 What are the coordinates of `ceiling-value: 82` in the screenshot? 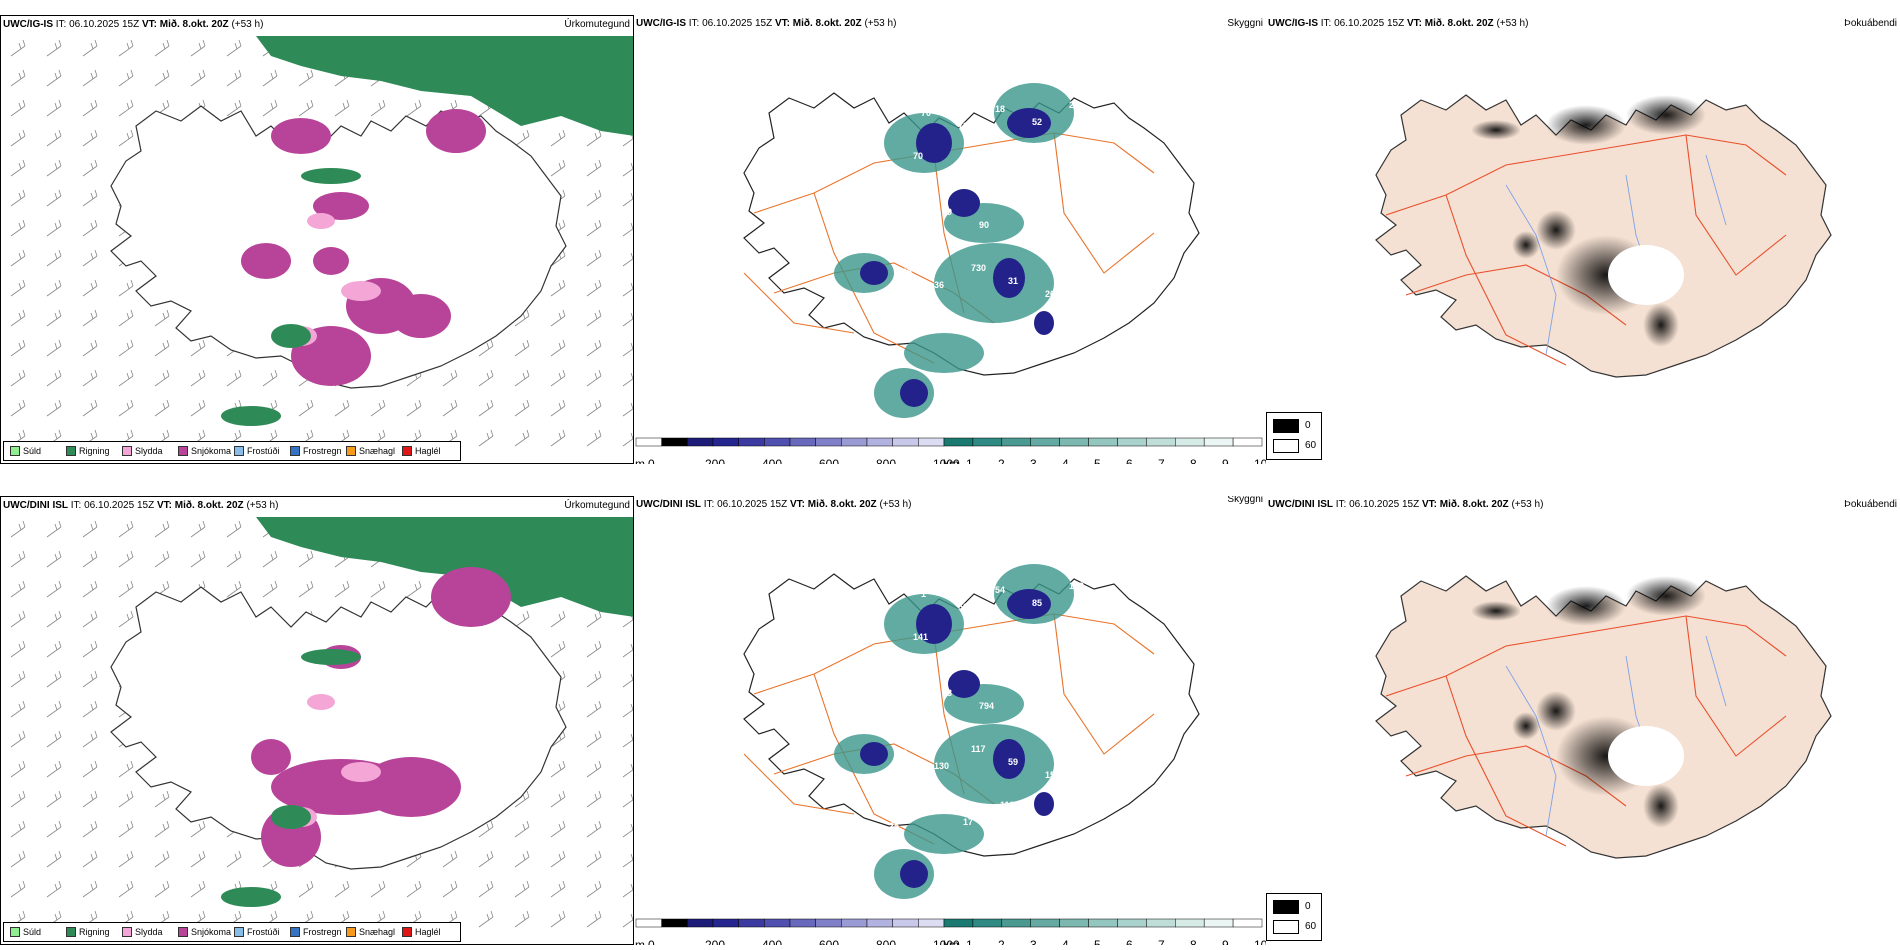 It's located at (1111, 654).